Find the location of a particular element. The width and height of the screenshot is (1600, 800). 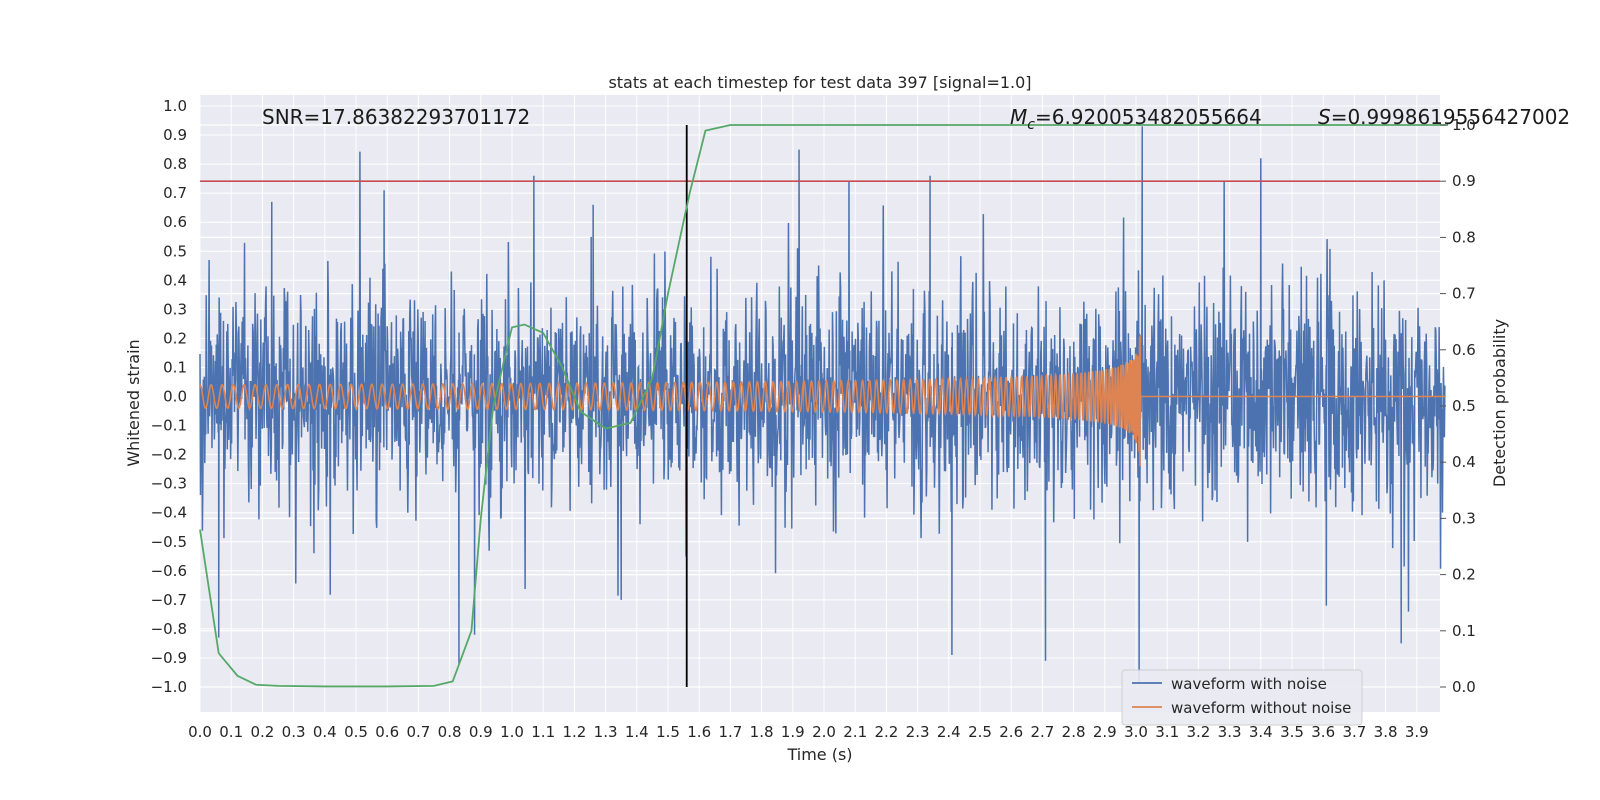

y-tick-label-right: 0.8 is located at coordinates (1464, 237).